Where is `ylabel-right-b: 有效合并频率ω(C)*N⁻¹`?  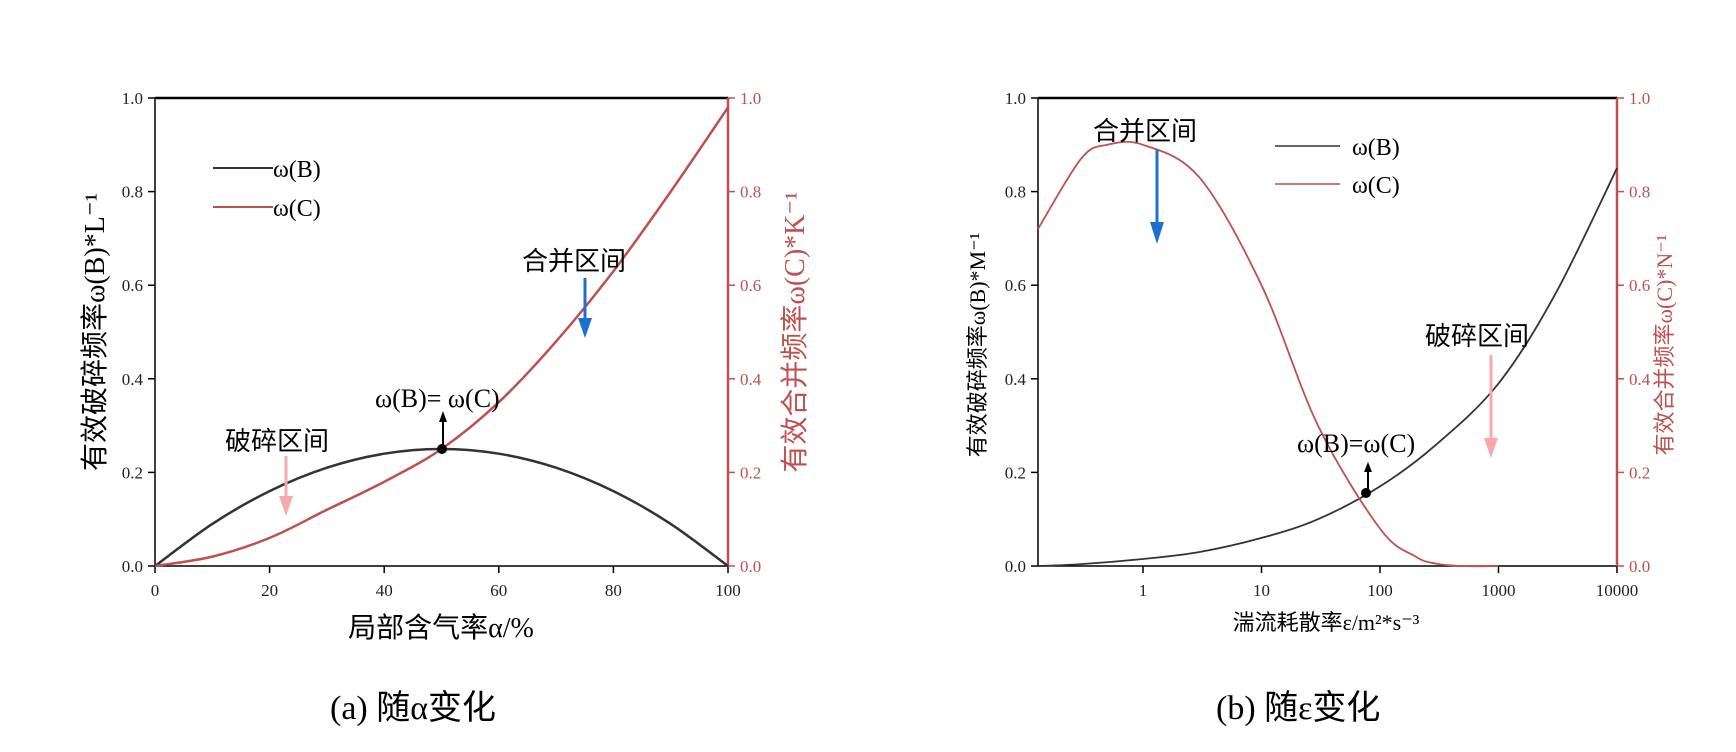 ylabel-right-b: 有效合并频率ω(C)*N⁻¹ is located at coordinates (1664, 345).